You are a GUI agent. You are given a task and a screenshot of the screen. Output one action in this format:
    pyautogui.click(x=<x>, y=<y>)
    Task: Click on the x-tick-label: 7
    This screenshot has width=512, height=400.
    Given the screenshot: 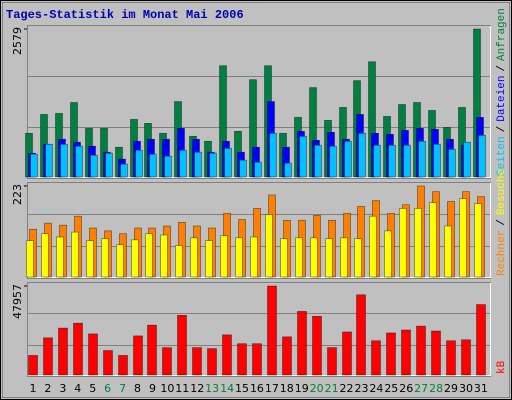 What is the action you would take?
    pyautogui.click(x=122, y=388)
    